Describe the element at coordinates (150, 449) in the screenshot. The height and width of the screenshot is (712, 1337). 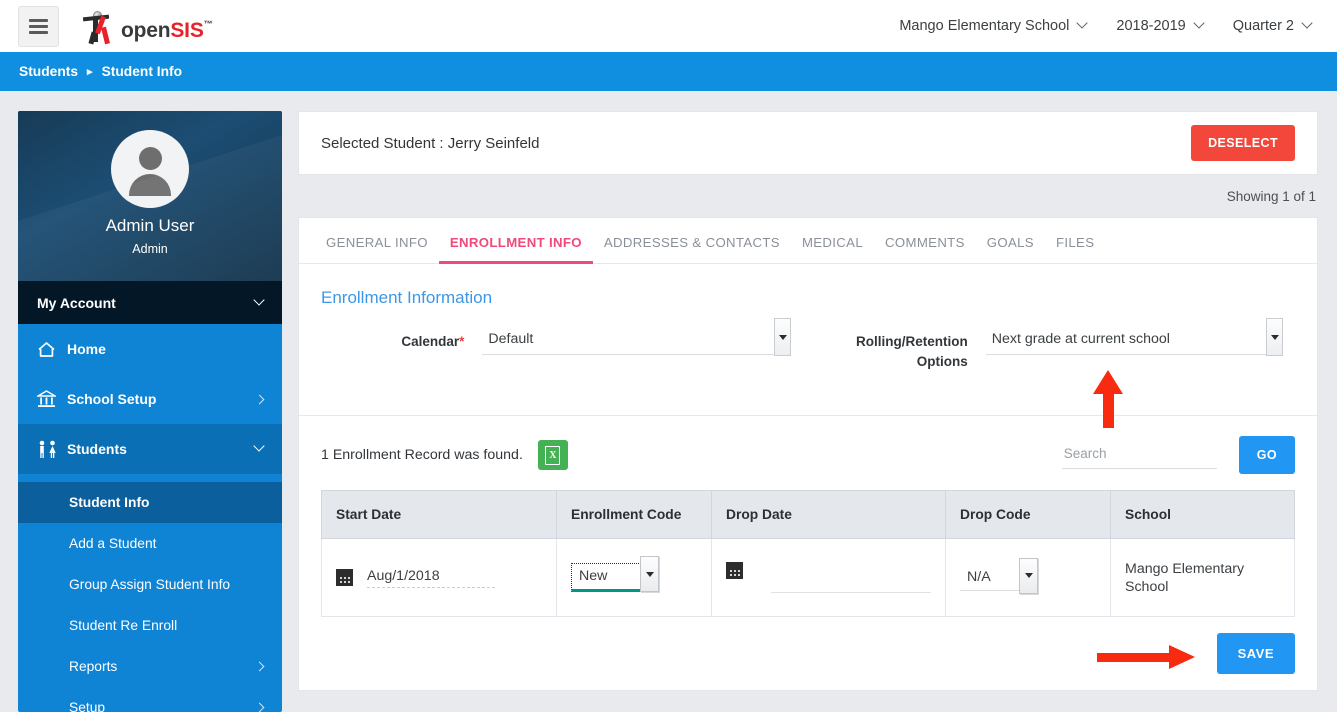
I see `sidebar-item-students: Students` at that location.